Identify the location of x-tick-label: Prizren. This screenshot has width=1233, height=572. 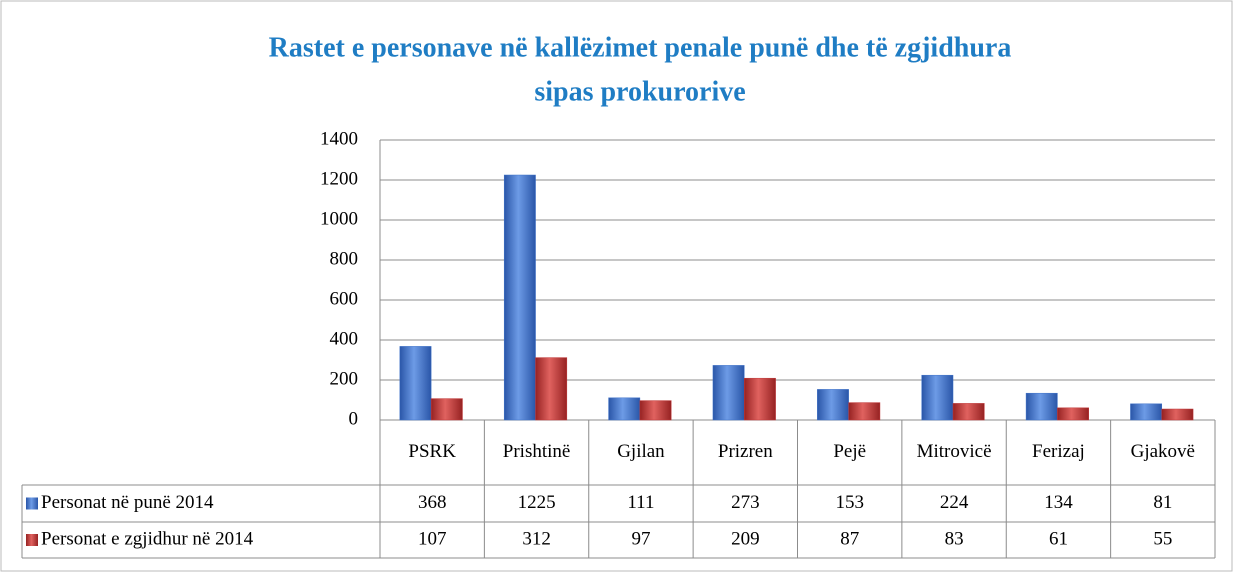
(745, 451).